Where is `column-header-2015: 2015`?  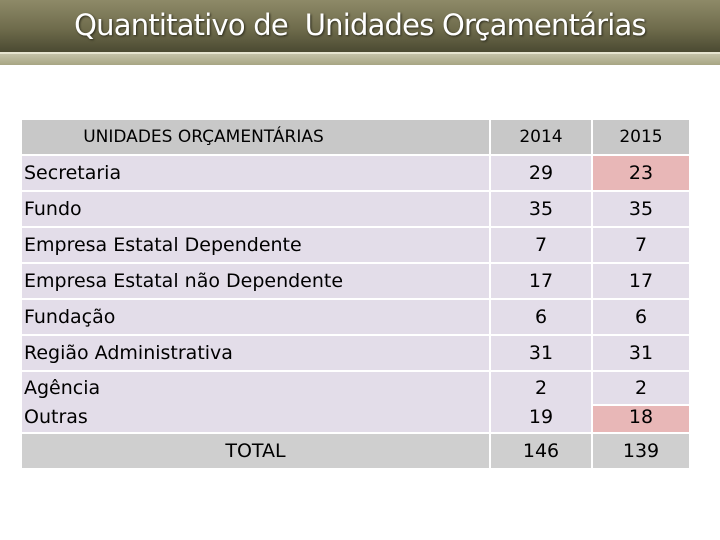
column-header-2015: 2015 is located at coordinates (640, 138).